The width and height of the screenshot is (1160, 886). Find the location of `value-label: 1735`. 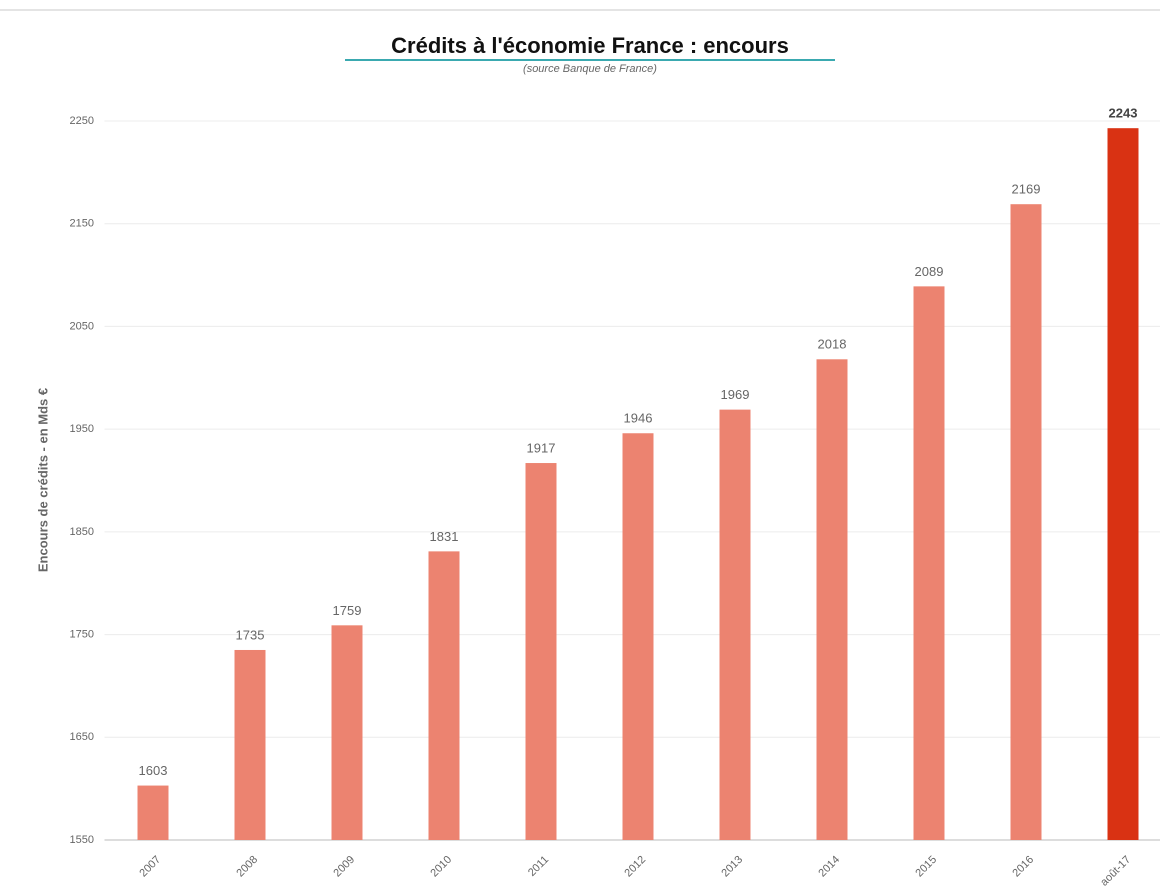

value-label: 1735 is located at coordinates (250, 634).